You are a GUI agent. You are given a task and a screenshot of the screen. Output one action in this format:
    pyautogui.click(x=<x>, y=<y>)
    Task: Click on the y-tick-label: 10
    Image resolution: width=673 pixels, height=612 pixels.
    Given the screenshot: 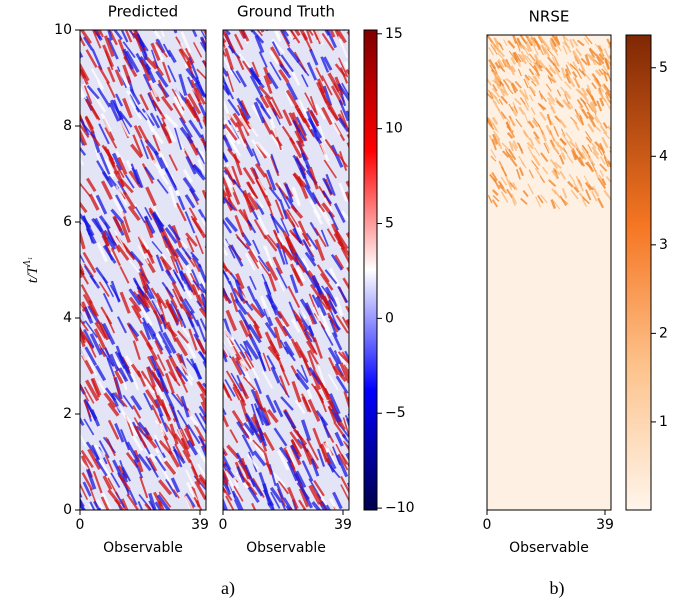 What is the action you would take?
    pyautogui.click(x=63, y=30)
    